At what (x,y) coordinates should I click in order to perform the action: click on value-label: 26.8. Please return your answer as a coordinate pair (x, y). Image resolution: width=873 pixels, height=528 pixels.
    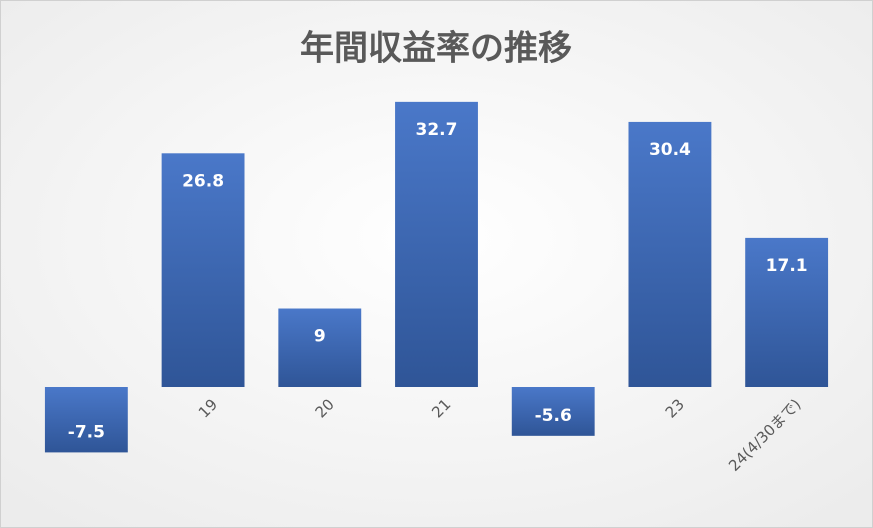
    Looking at the image, I should click on (203, 181).